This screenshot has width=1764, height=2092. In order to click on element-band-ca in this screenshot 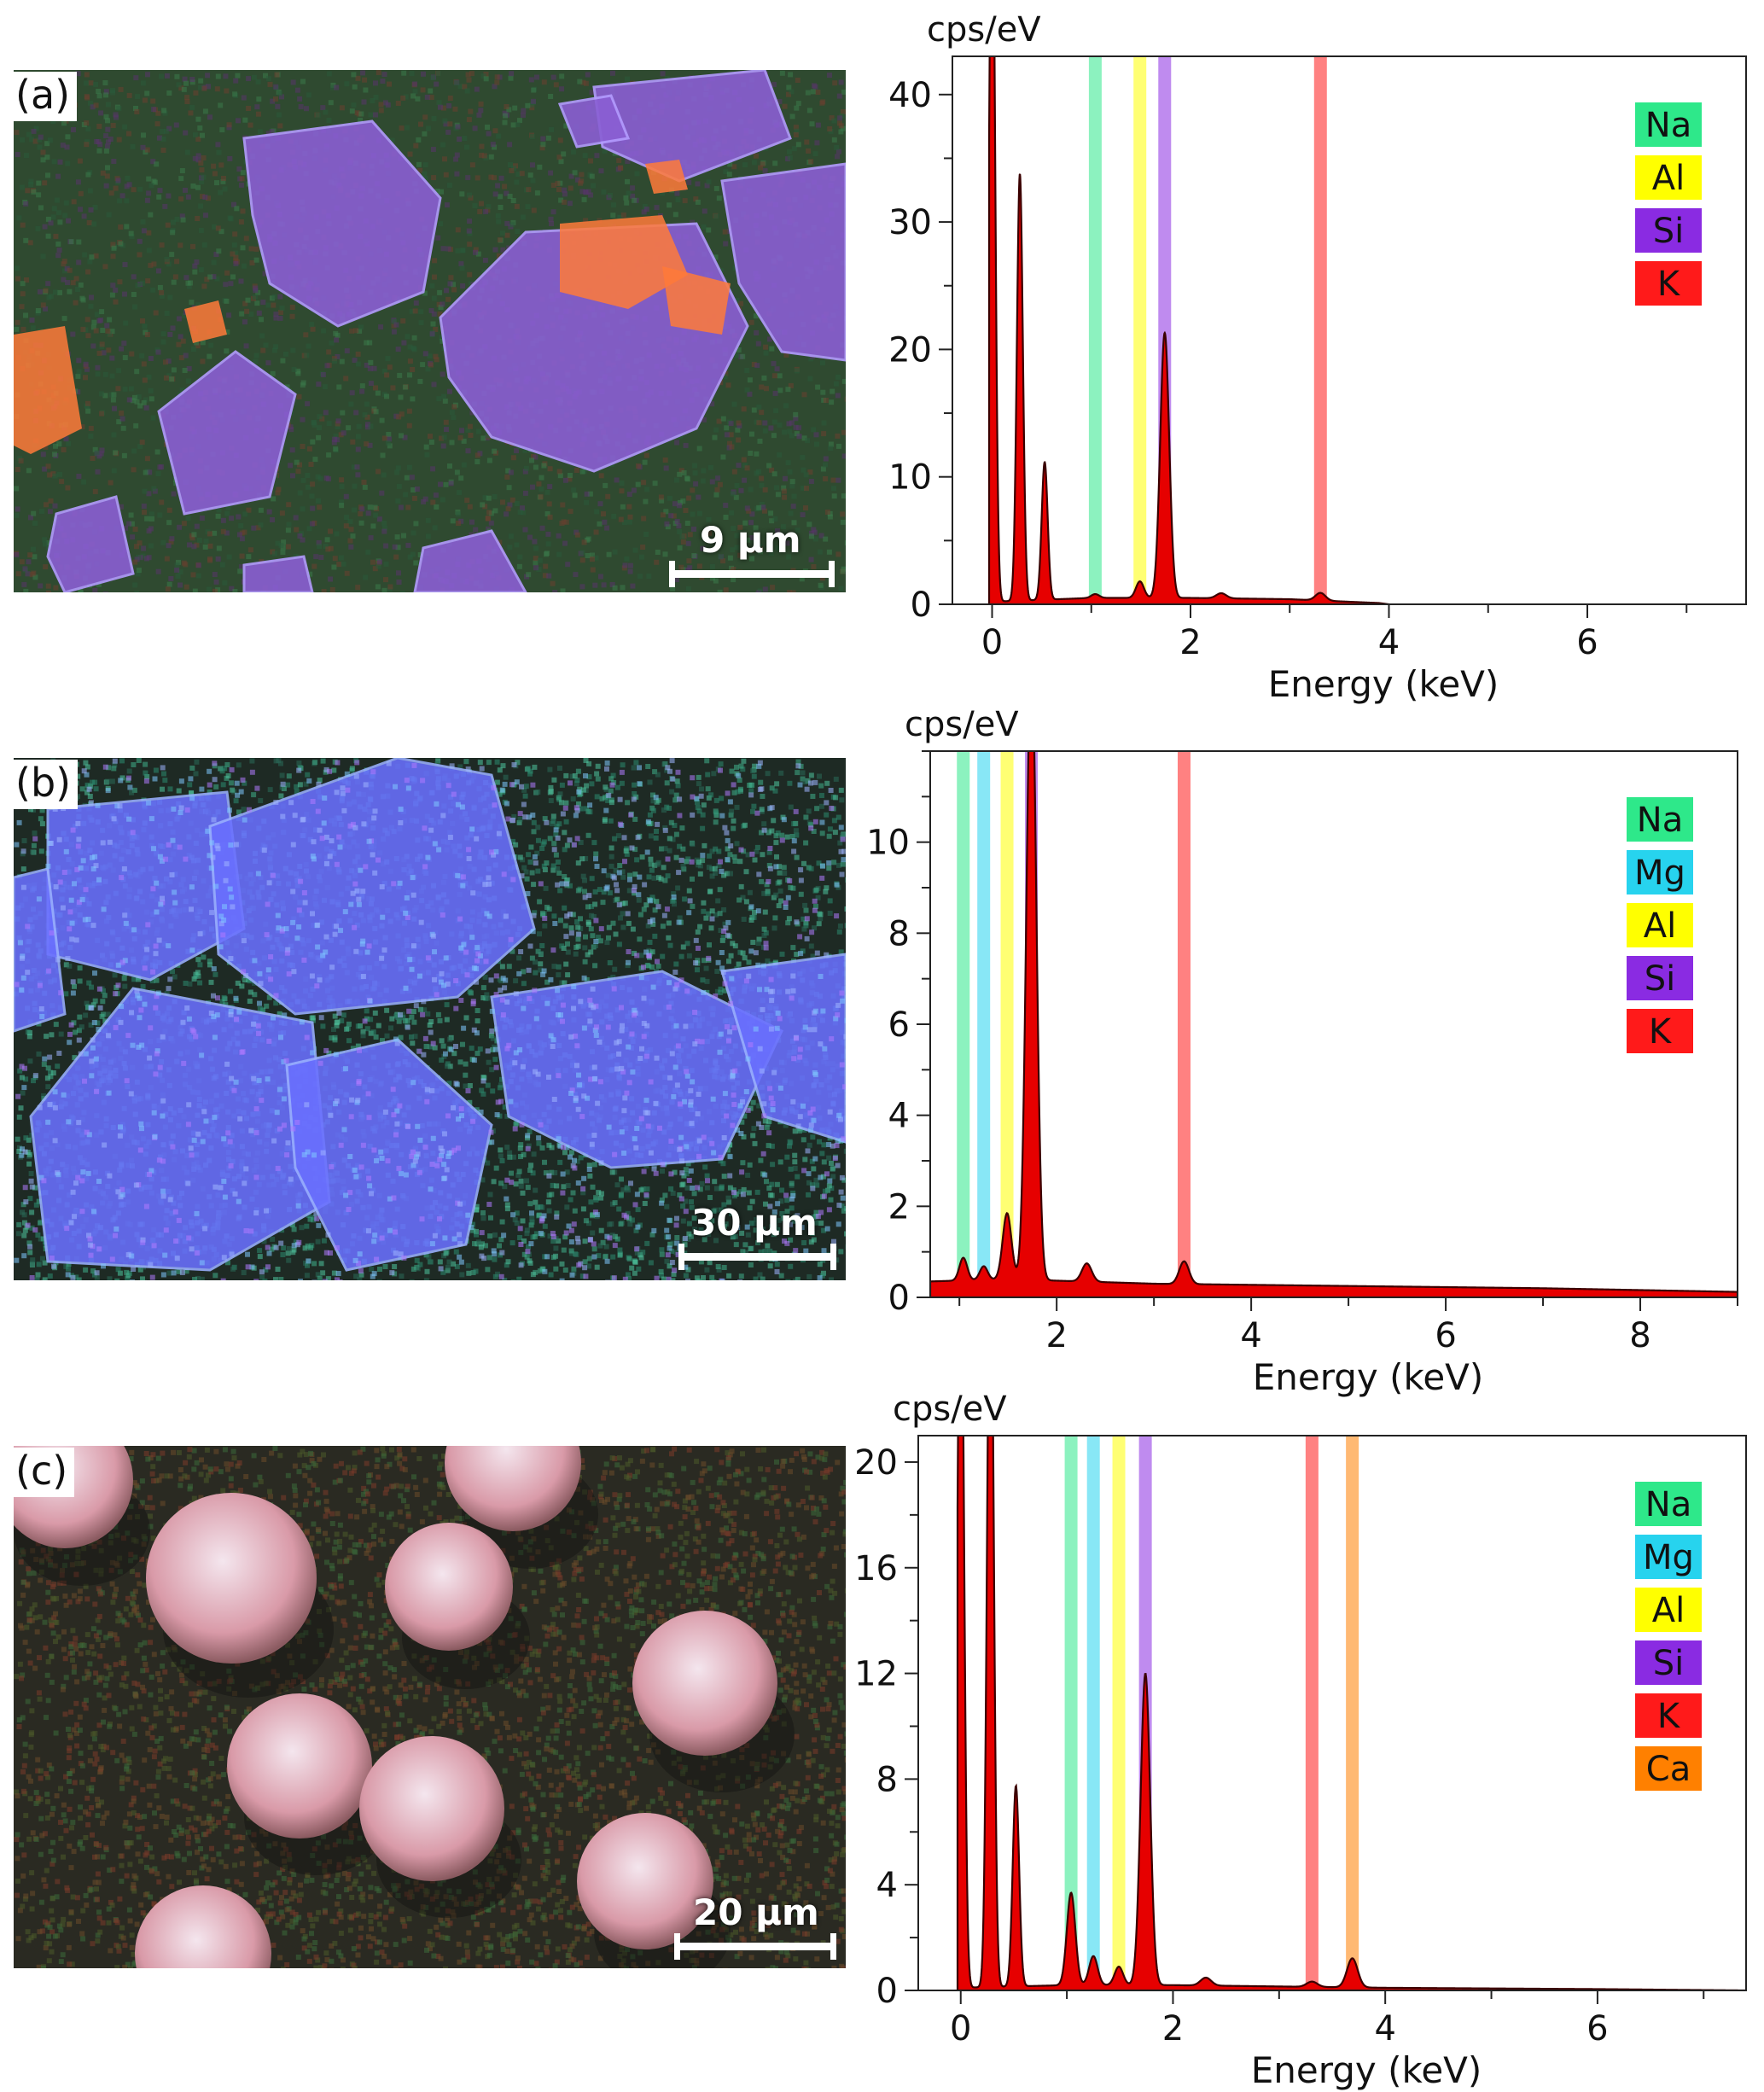, I will do `click(1353, 1713)`.